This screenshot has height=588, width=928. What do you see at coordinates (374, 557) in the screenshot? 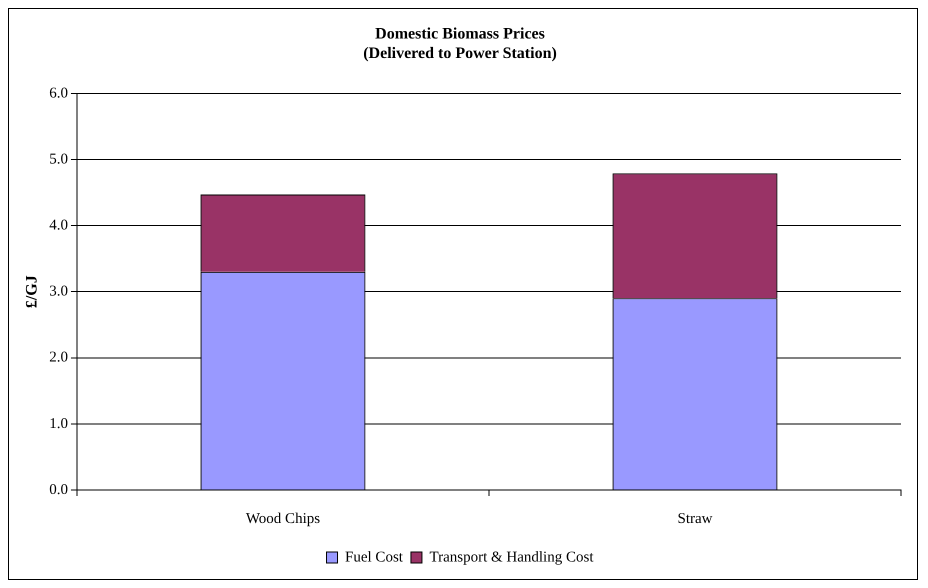
I see `legend-label: Fuel Cost` at bounding box center [374, 557].